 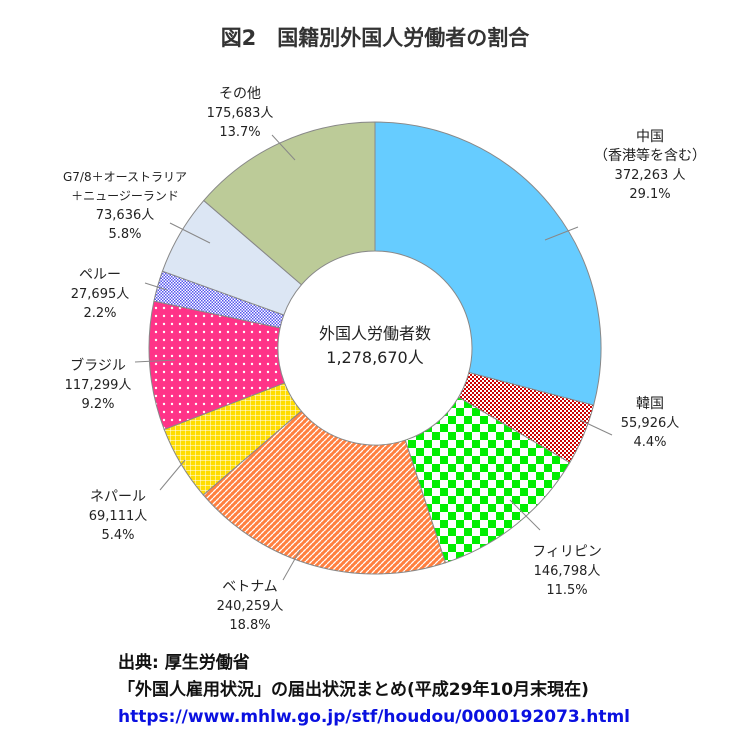 I want to click on slice-count: 372,263 人, so click(x=650, y=175).